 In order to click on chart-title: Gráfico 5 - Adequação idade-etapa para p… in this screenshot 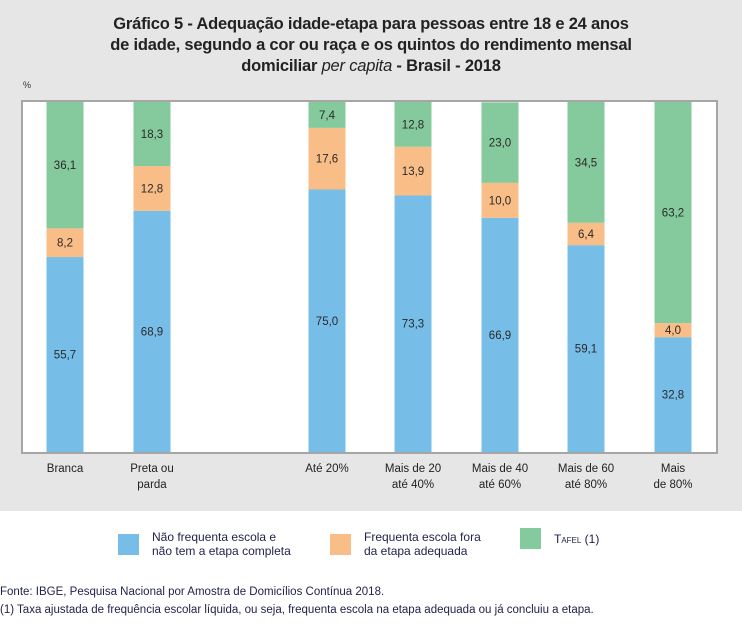, I will do `click(371, 45)`.